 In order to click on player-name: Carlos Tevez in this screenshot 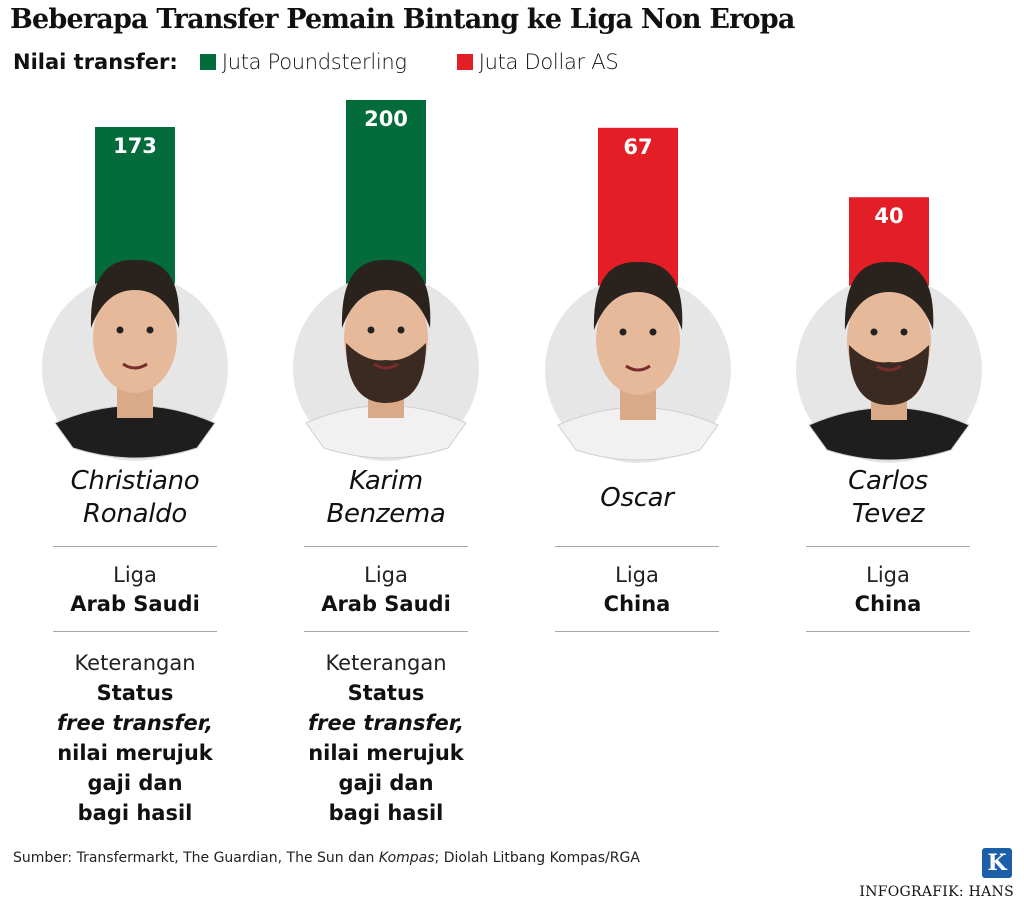, I will do `click(888, 497)`.